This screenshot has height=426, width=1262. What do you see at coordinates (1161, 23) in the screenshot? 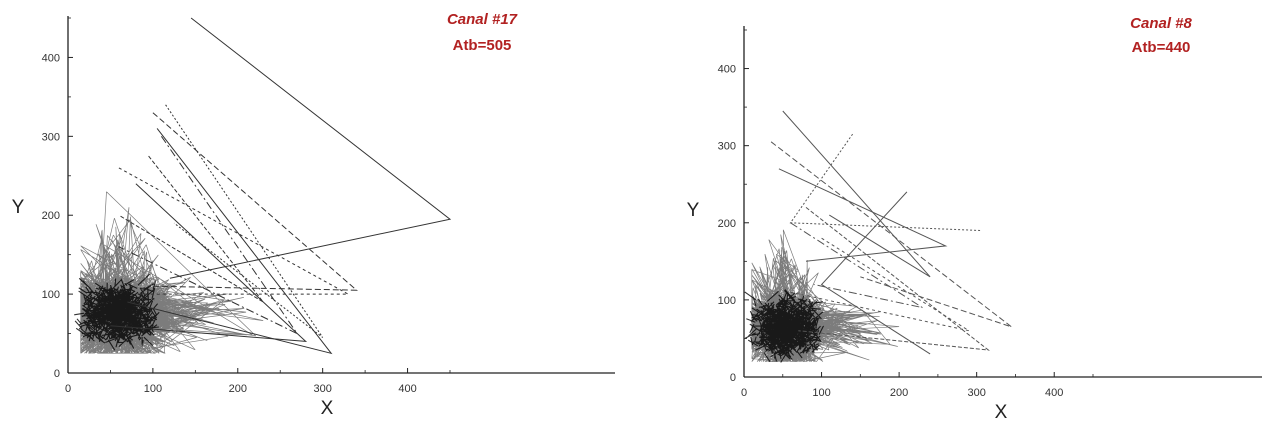
I see `annotation-title: Canal #8` at bounding box center [1161, 23].